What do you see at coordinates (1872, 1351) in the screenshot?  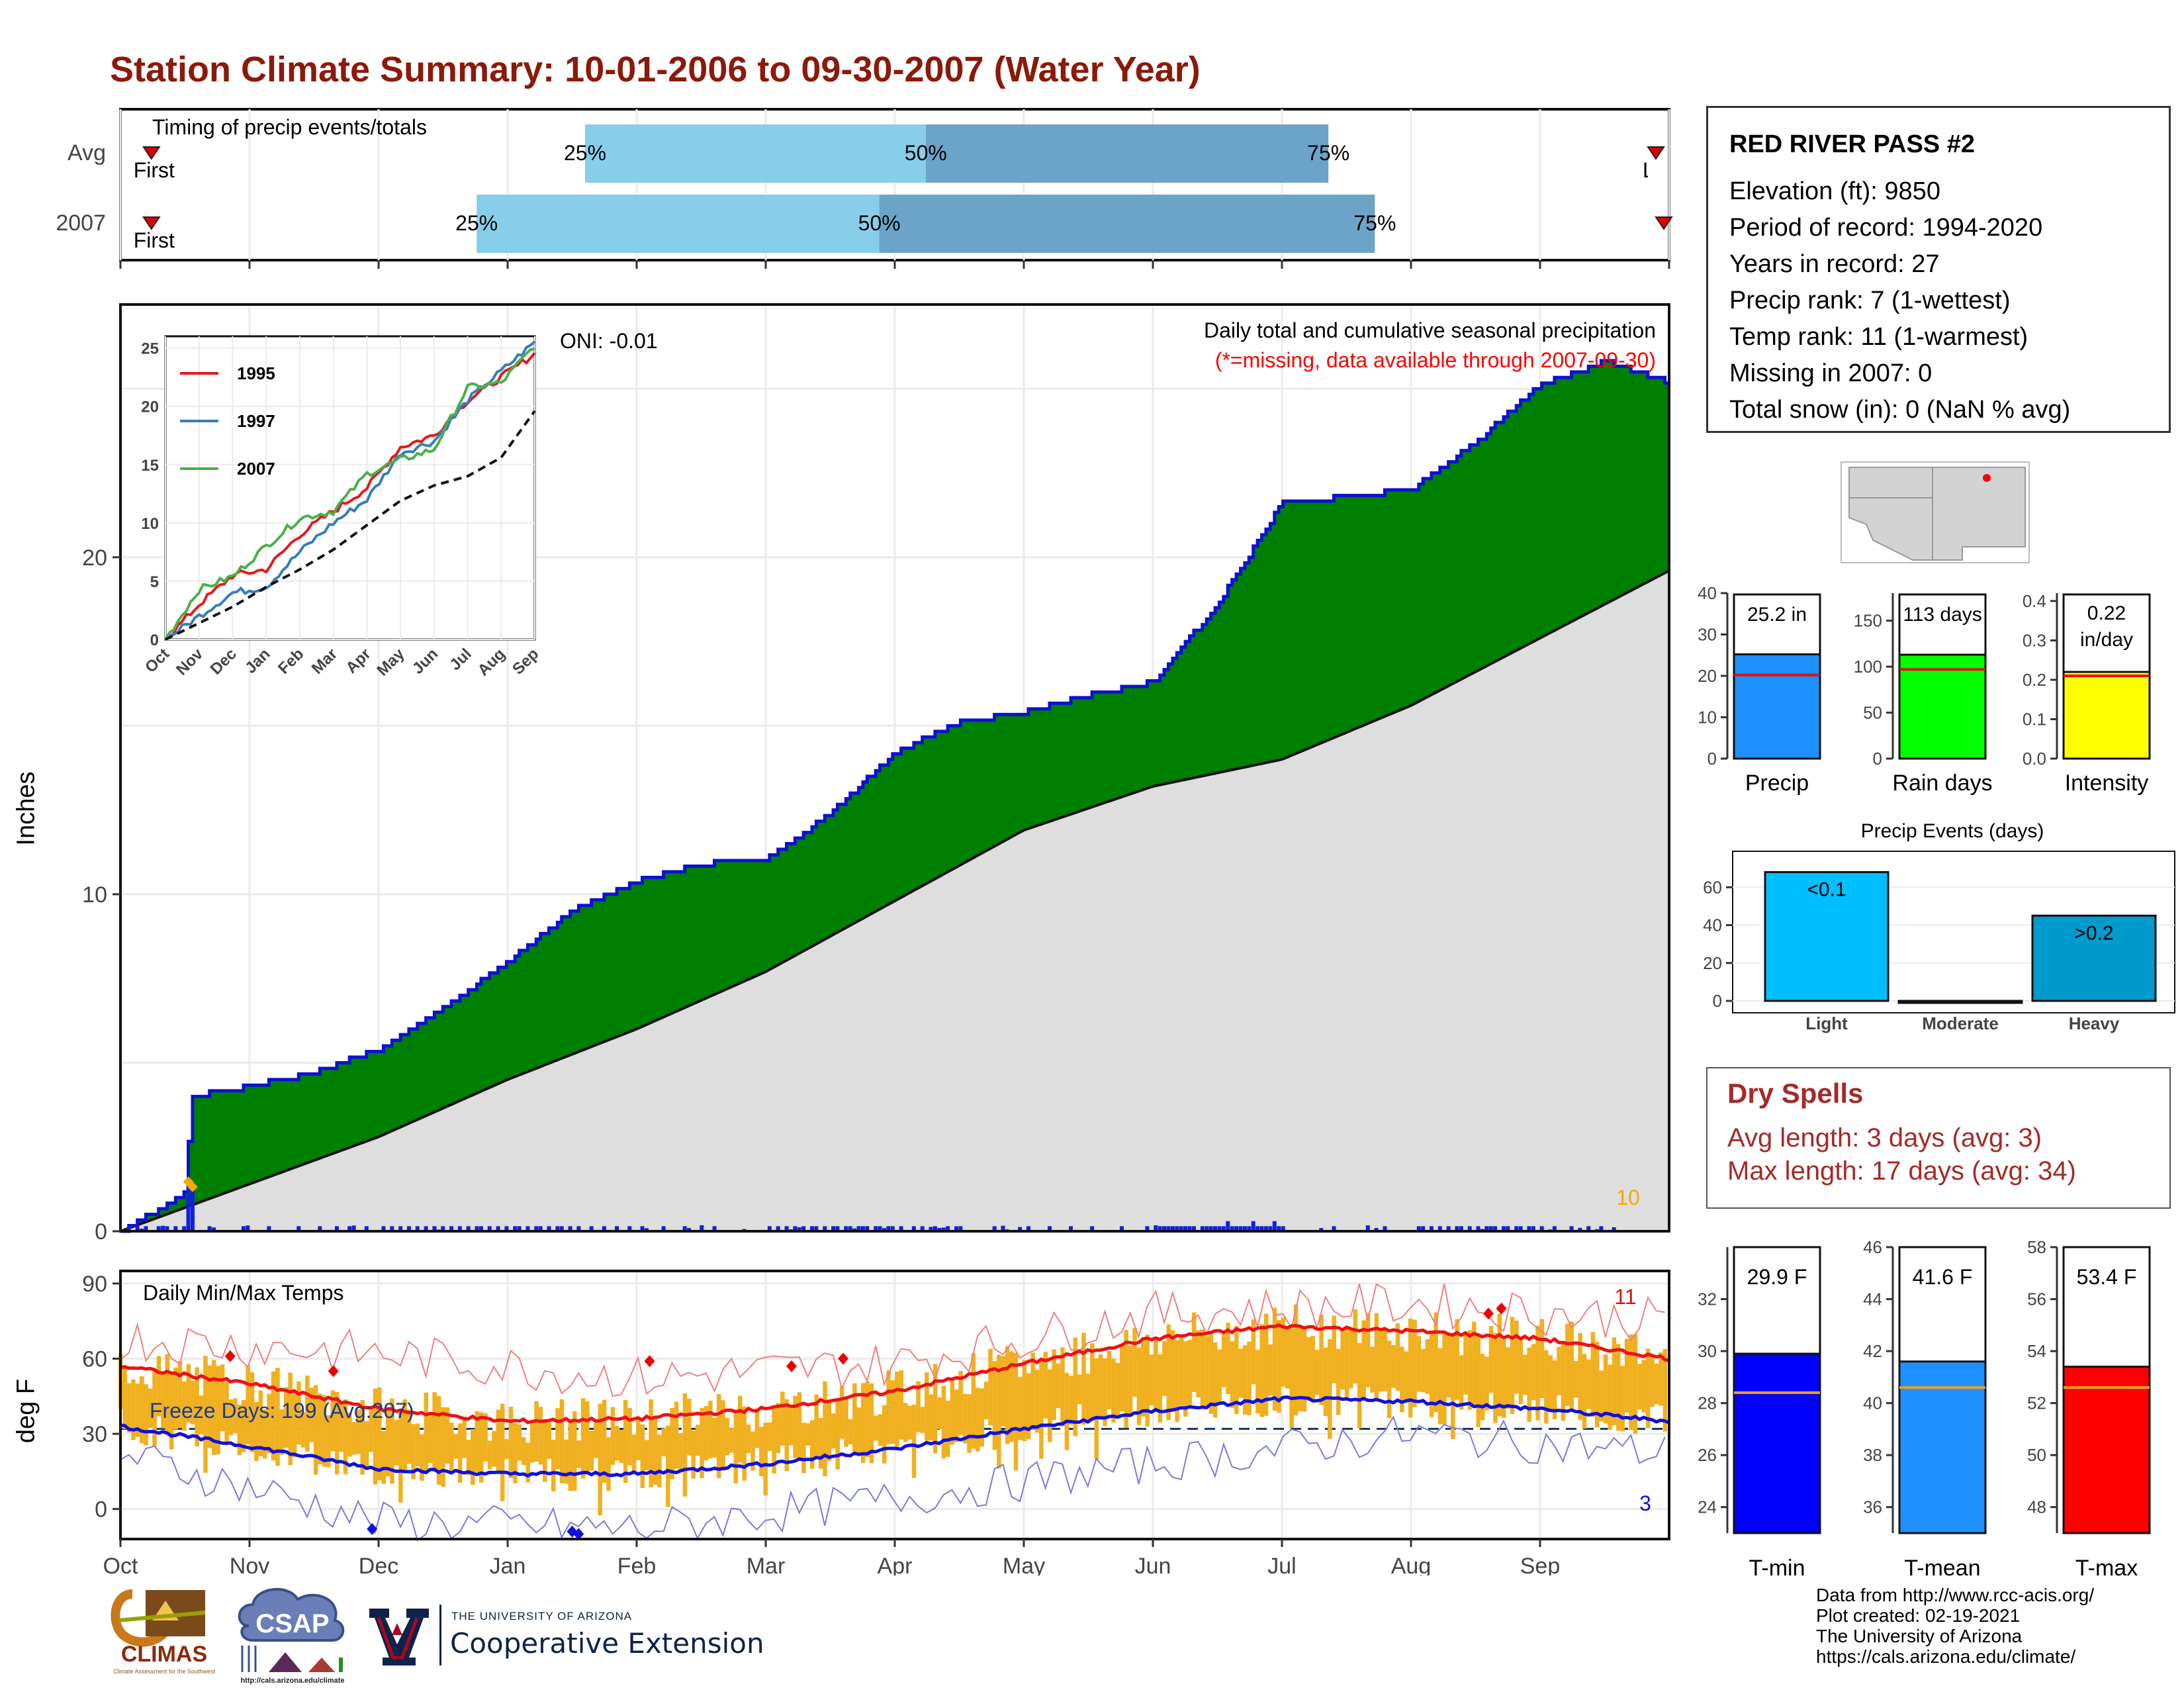 I see `tbar-ytick-label: 42` at bounding box center [1872, 1351].